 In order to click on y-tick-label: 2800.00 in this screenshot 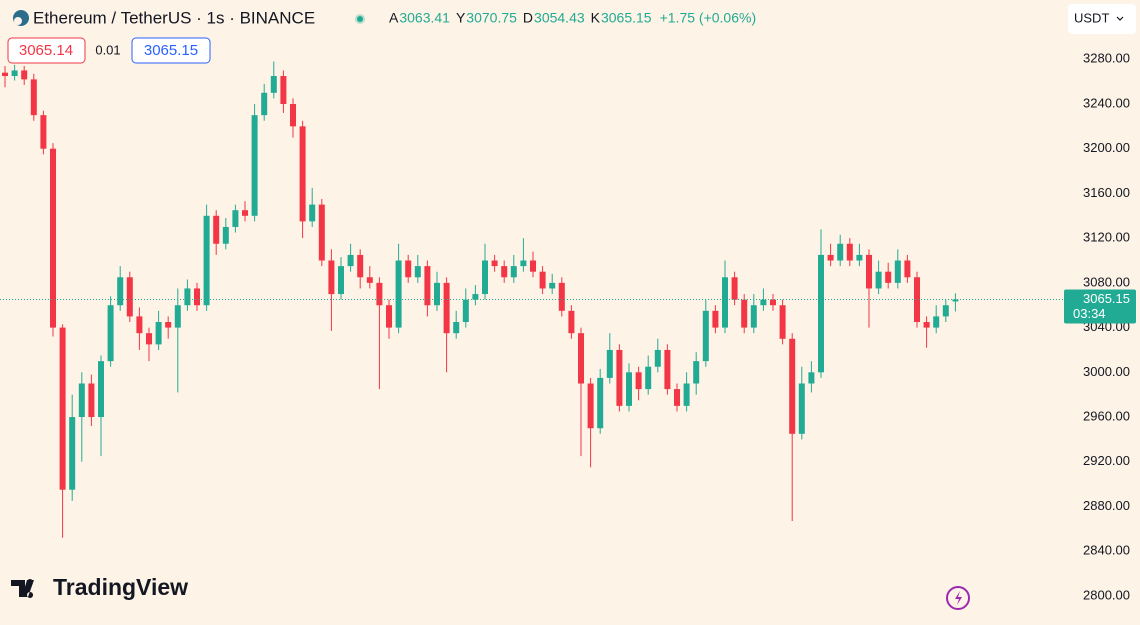, I will do `click(1106, 594)`.